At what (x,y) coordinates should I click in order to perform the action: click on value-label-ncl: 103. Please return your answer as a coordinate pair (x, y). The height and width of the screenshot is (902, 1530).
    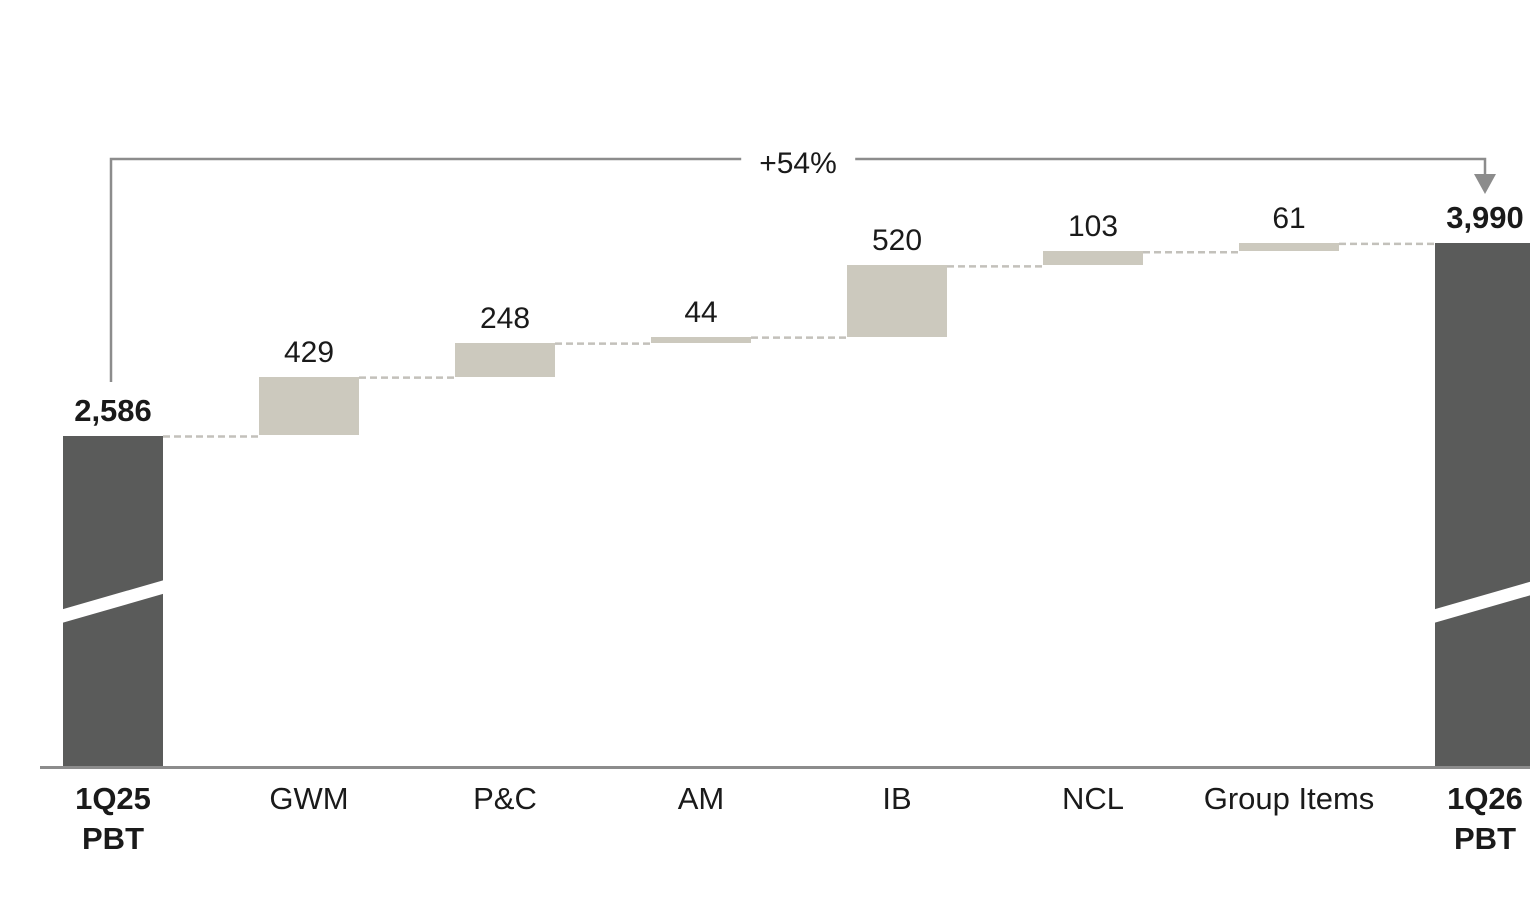
    Looking at the image, I should click on (1093, 227).